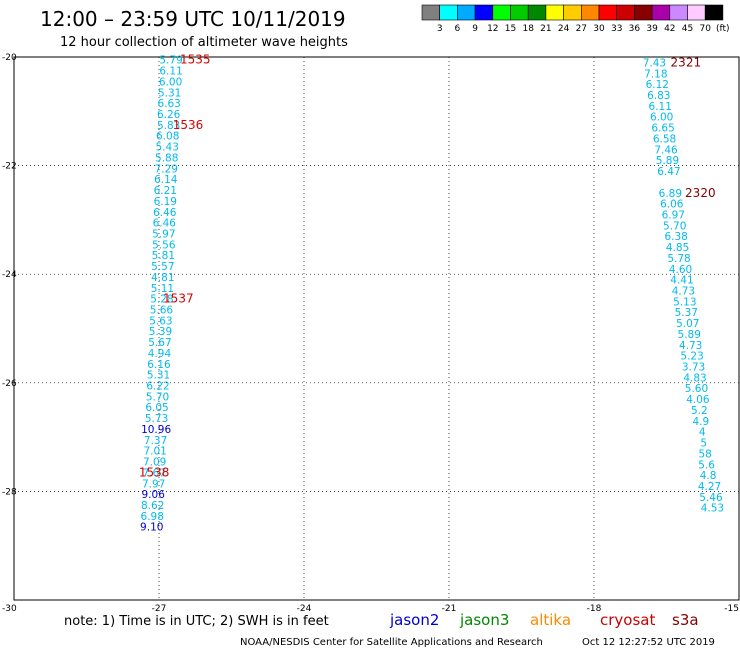 The width and height of the screenshot is (740, 650). What do you see at coordinates (673, 215) in the screenshot?
I see `wave-height-value: 6.97` at bounding box center [673, 215].